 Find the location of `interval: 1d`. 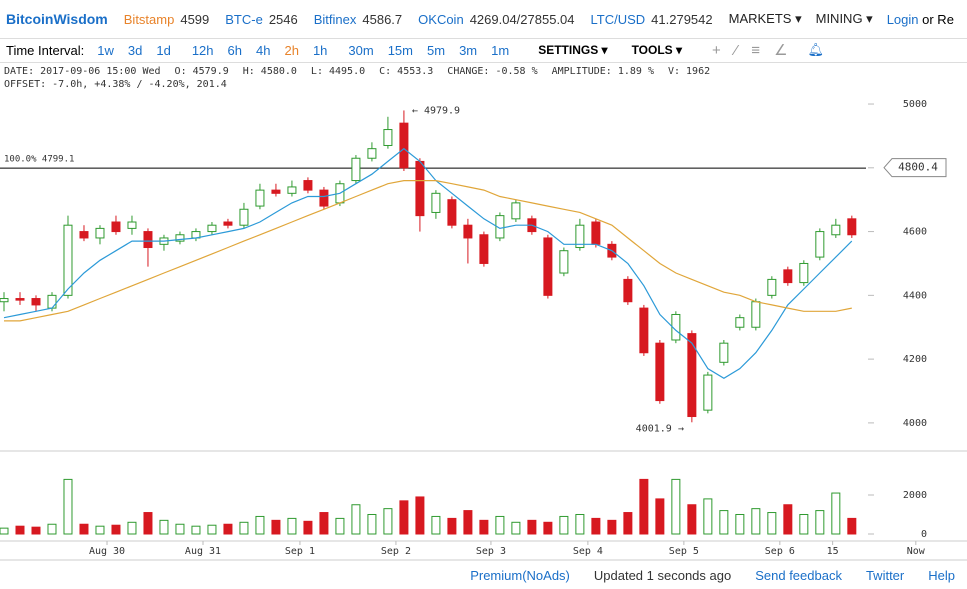

interval: 1d is located at coordinates (163, 50).